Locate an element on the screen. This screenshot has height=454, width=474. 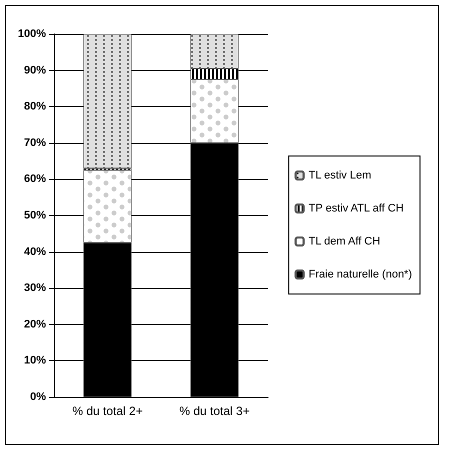
y-tick-label: 50% is located at coordinates (35, 216).